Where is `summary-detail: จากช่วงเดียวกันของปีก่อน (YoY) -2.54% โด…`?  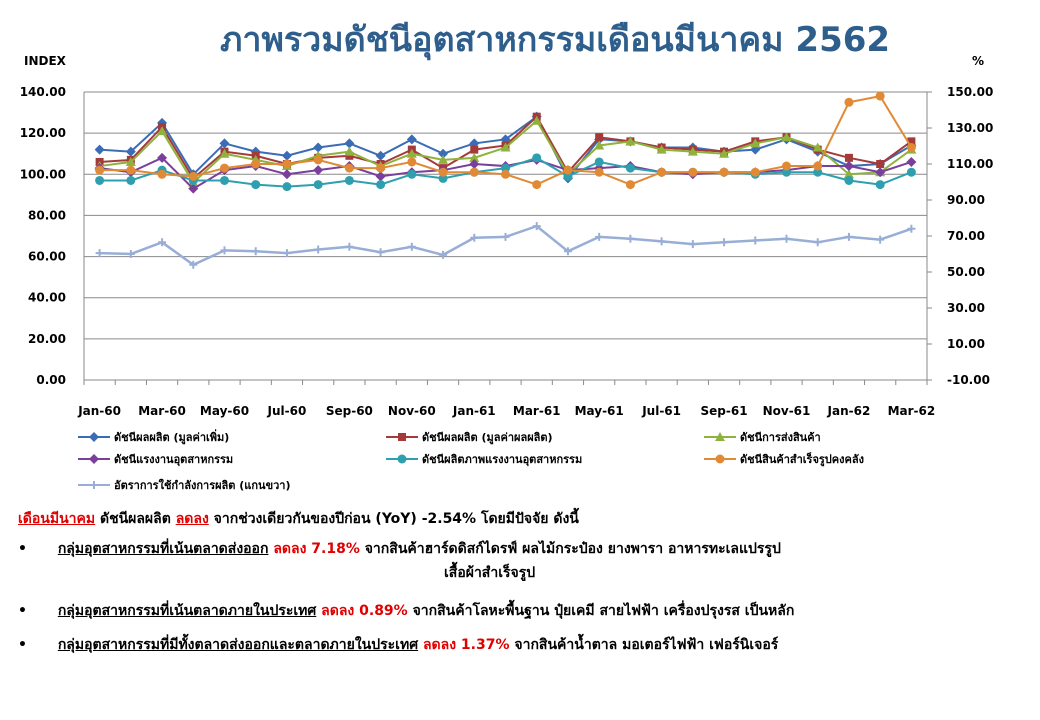 summary-detail: จากช่วงเดียวกันของปีก่อน (YoY) -2.54% โด… is located at coordinates (393, 519).